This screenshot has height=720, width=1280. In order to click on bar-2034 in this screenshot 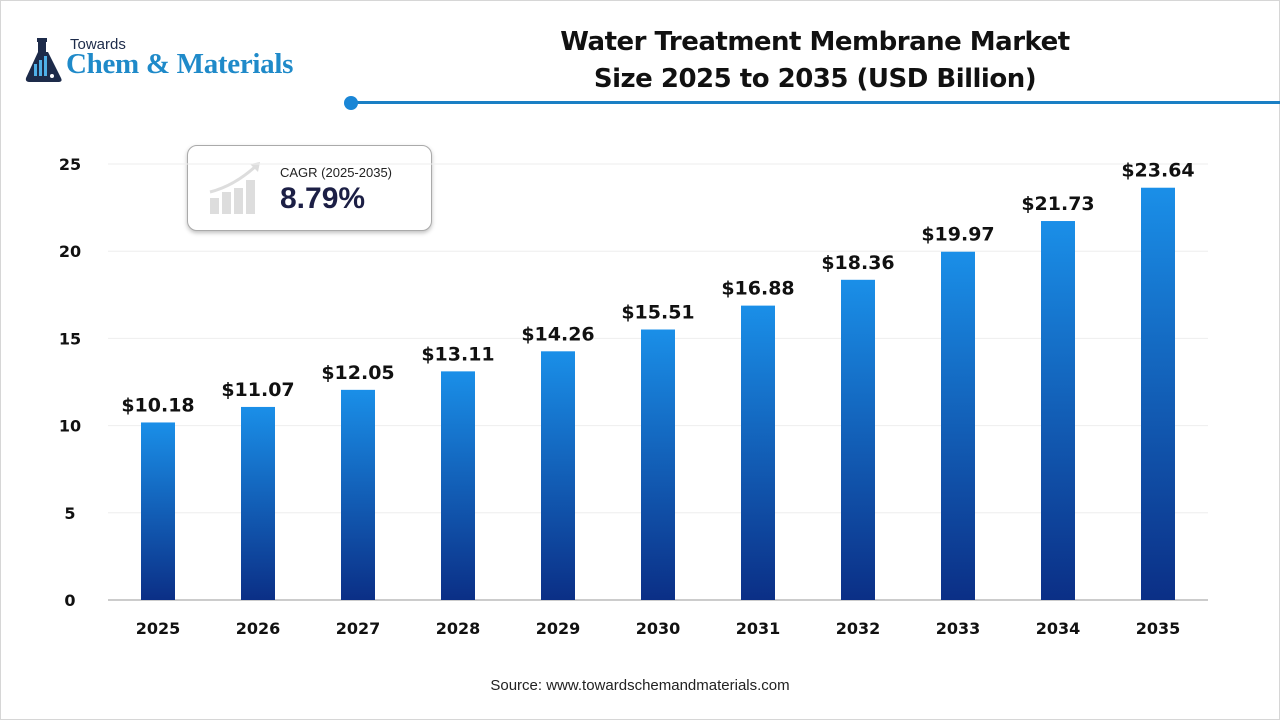, I will do `click(1058, 410)`.